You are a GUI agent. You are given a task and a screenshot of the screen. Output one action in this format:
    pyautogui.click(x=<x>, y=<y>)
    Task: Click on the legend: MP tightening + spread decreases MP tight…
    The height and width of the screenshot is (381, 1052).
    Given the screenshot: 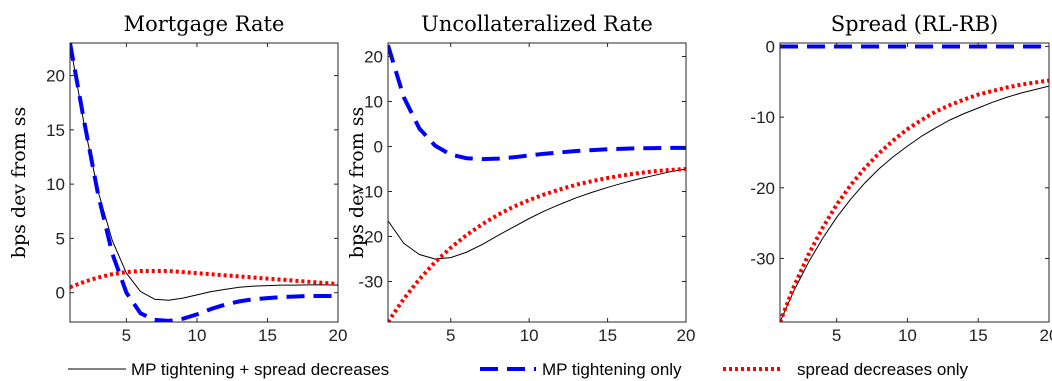 What is the action you would take?
    pyautogui.click(x=518, y=369)
    